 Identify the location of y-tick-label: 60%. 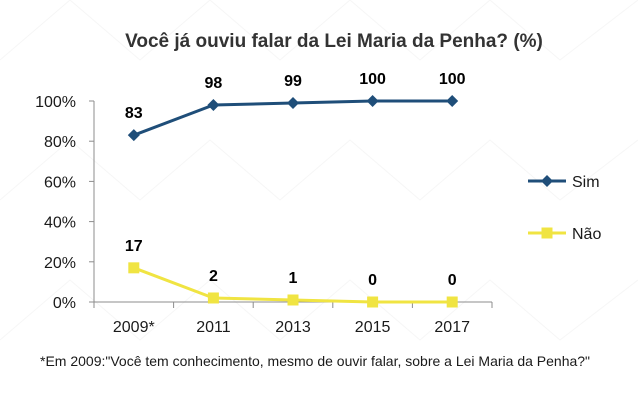
(60, 182).